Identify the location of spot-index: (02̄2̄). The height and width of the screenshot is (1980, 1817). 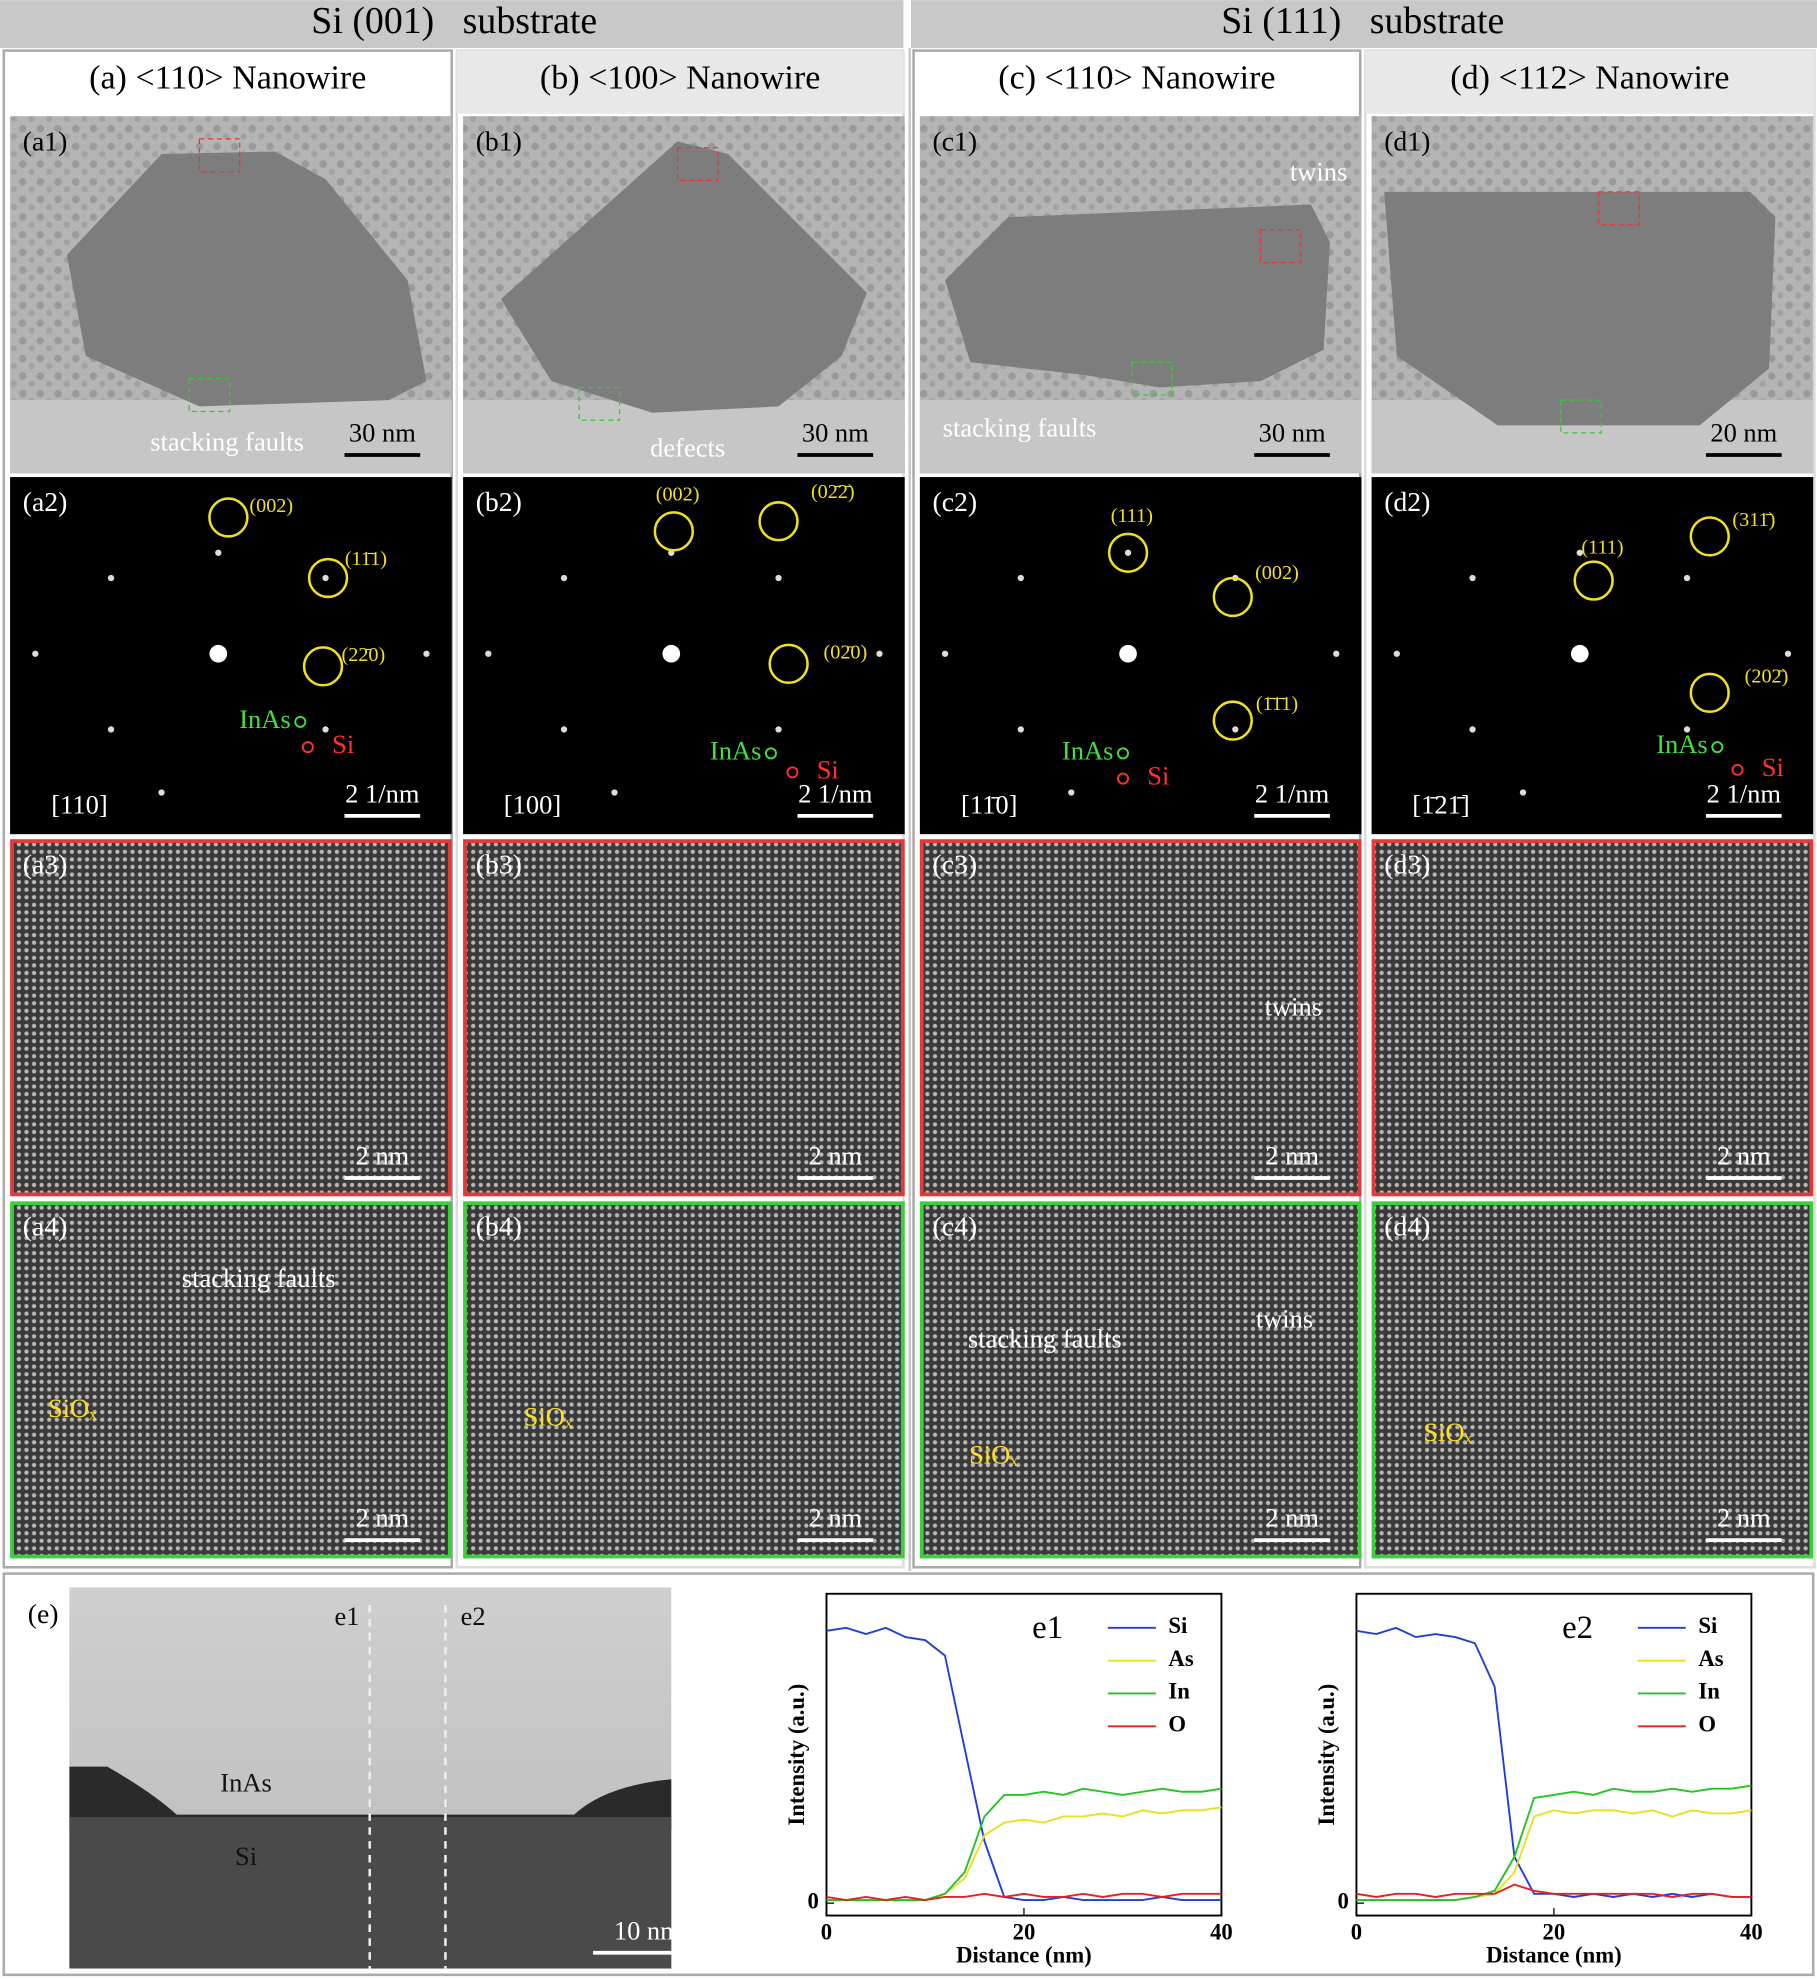
(833, 492).